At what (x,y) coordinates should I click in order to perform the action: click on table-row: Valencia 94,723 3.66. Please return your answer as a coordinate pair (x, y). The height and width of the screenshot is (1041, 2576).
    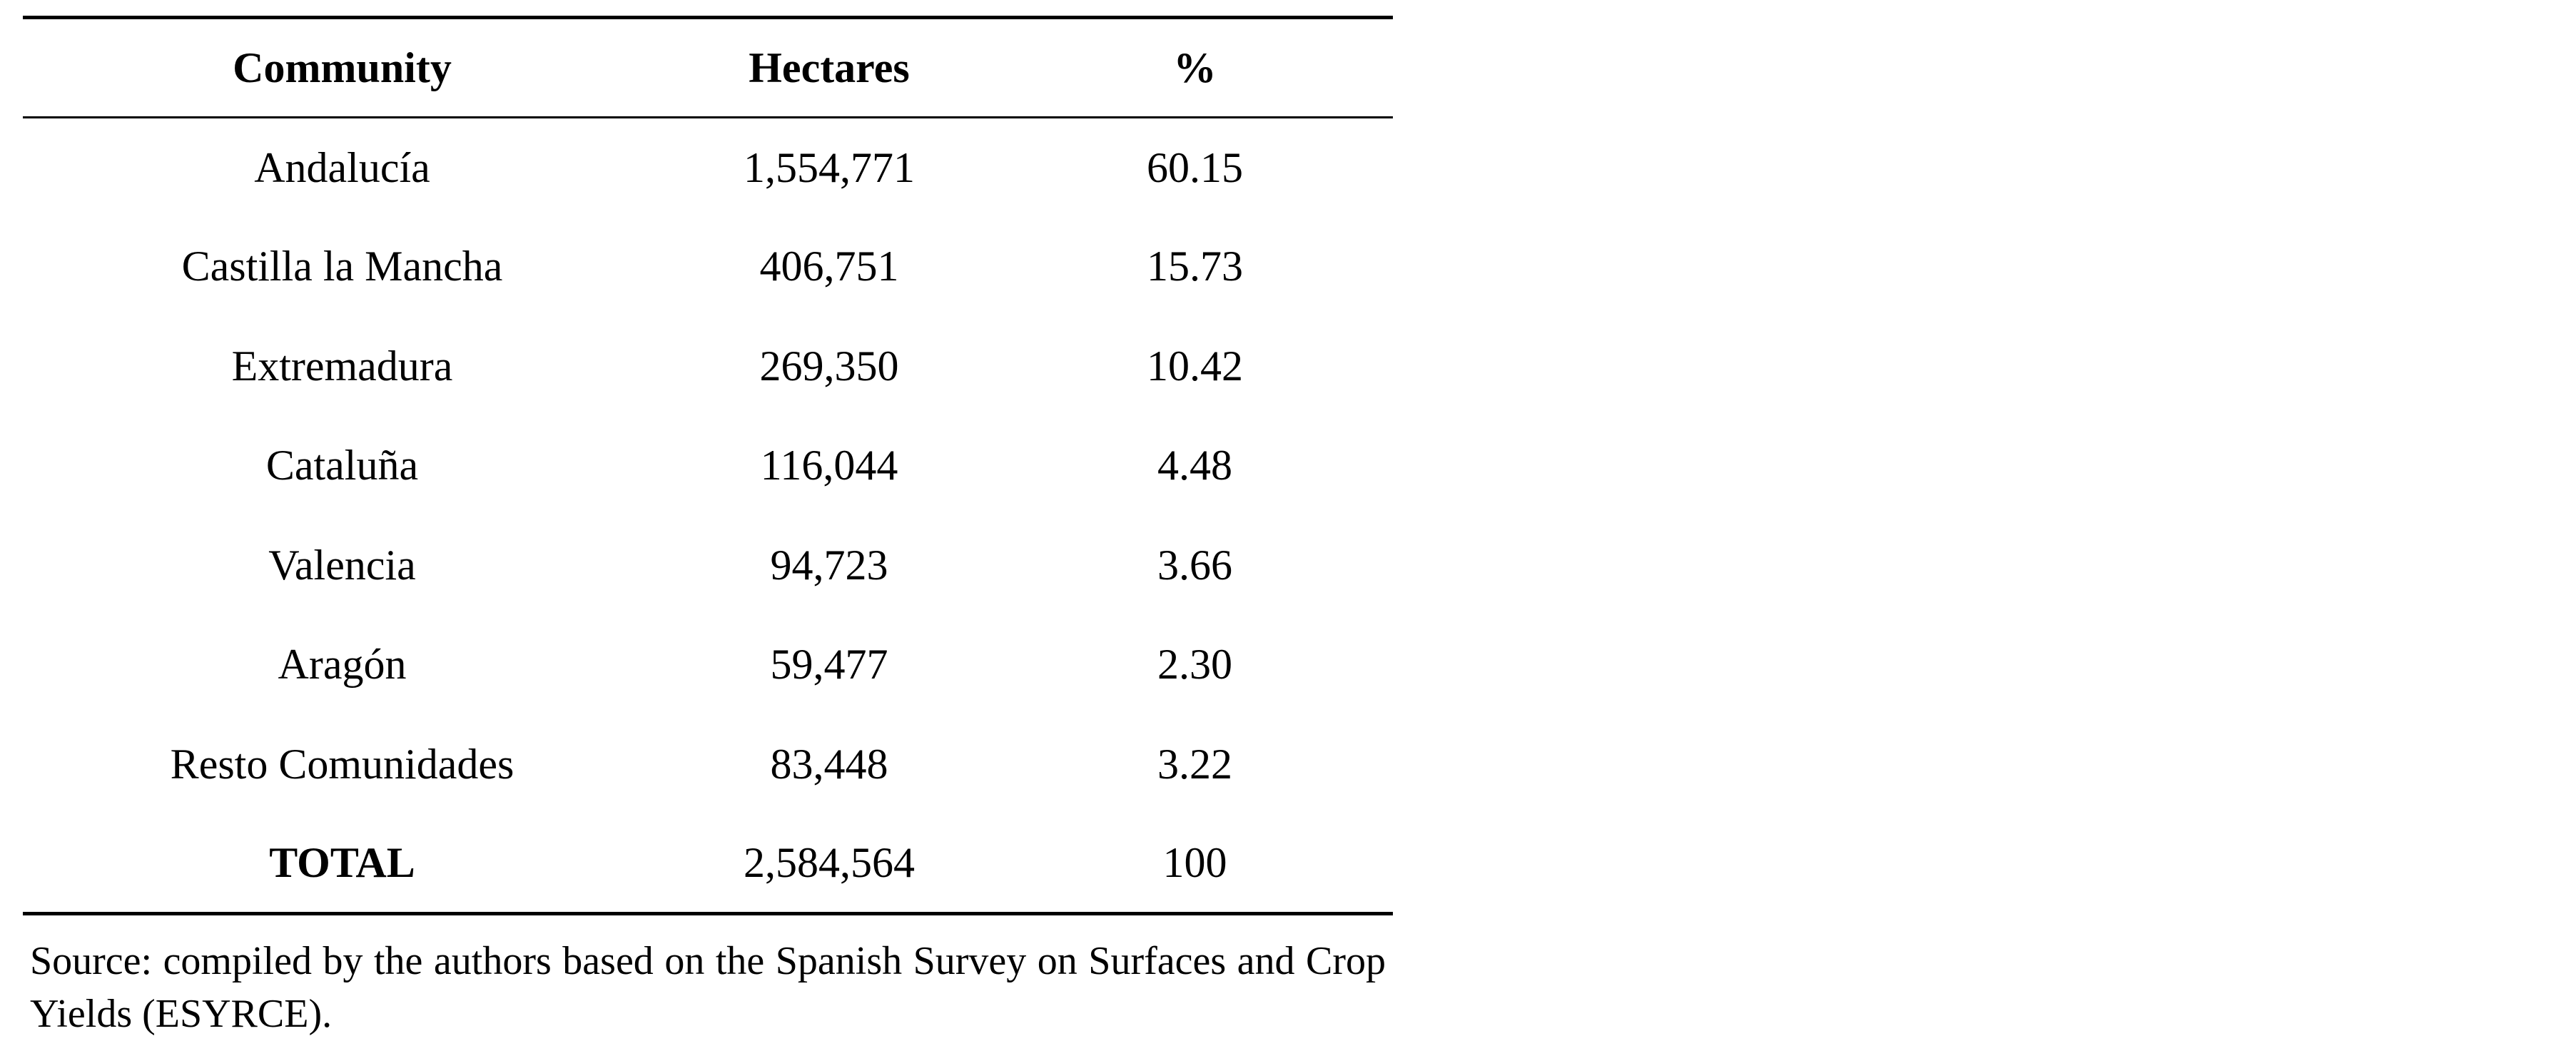
    Looking at the image, I should click on (708, 566).